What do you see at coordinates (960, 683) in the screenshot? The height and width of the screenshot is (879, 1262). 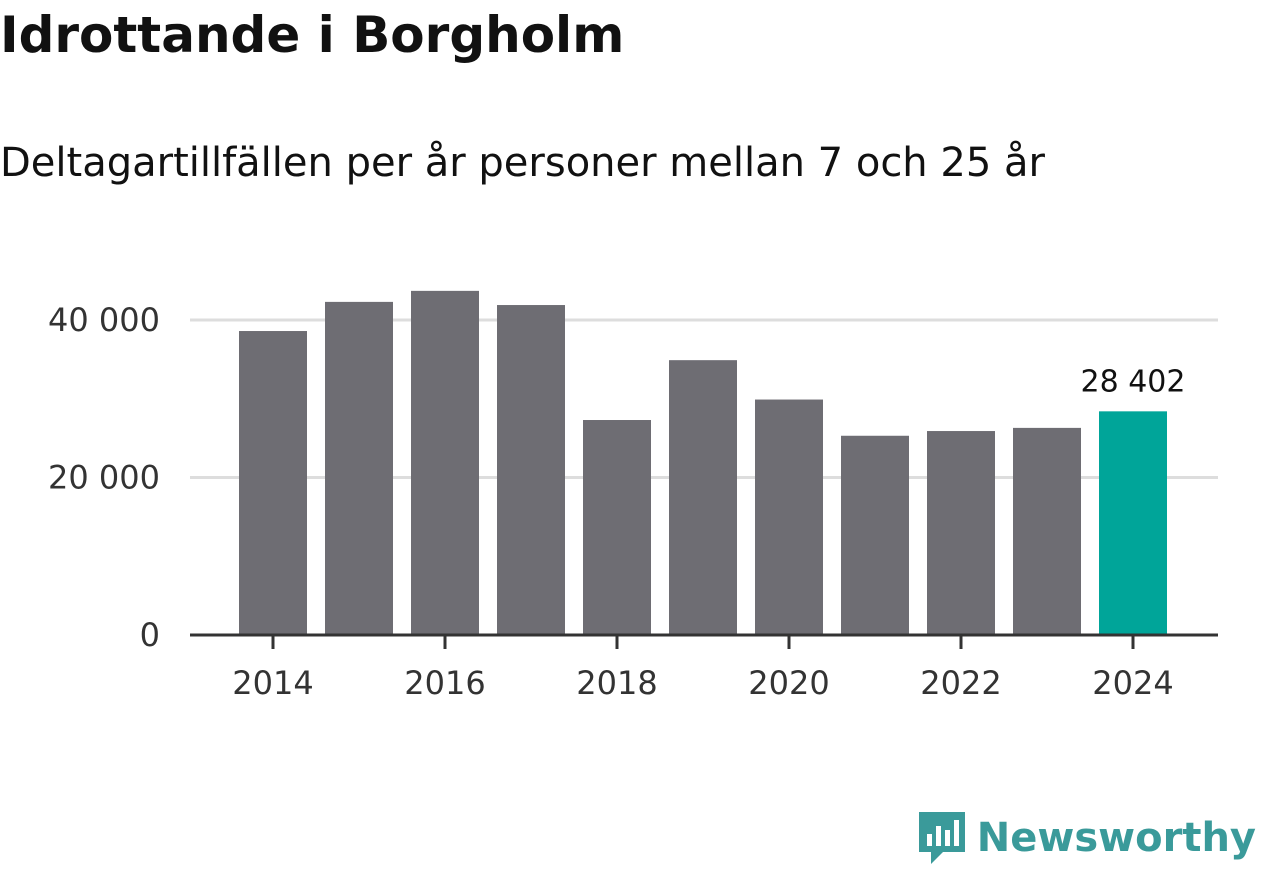 I see `x-tick-label: 2022` at bounding box center [960, 683].